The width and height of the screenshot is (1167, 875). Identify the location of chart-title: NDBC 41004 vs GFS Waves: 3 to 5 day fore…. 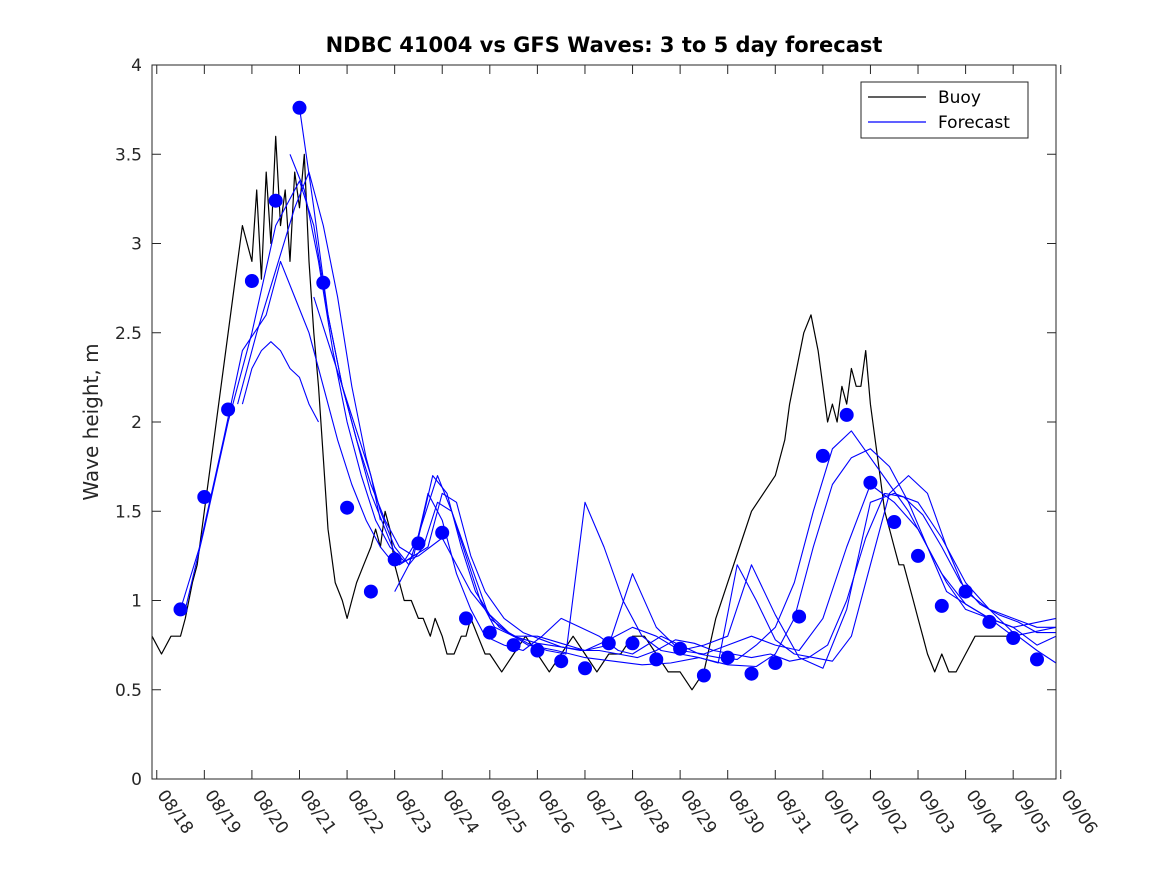
(604, 45).